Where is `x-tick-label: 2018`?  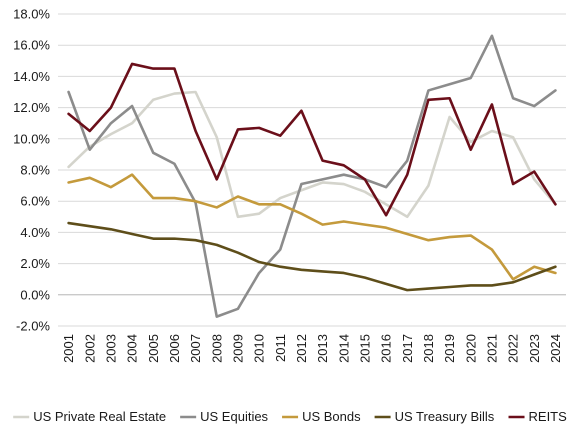
x-tick-label: 2018 is located at coordinates (428, 348).